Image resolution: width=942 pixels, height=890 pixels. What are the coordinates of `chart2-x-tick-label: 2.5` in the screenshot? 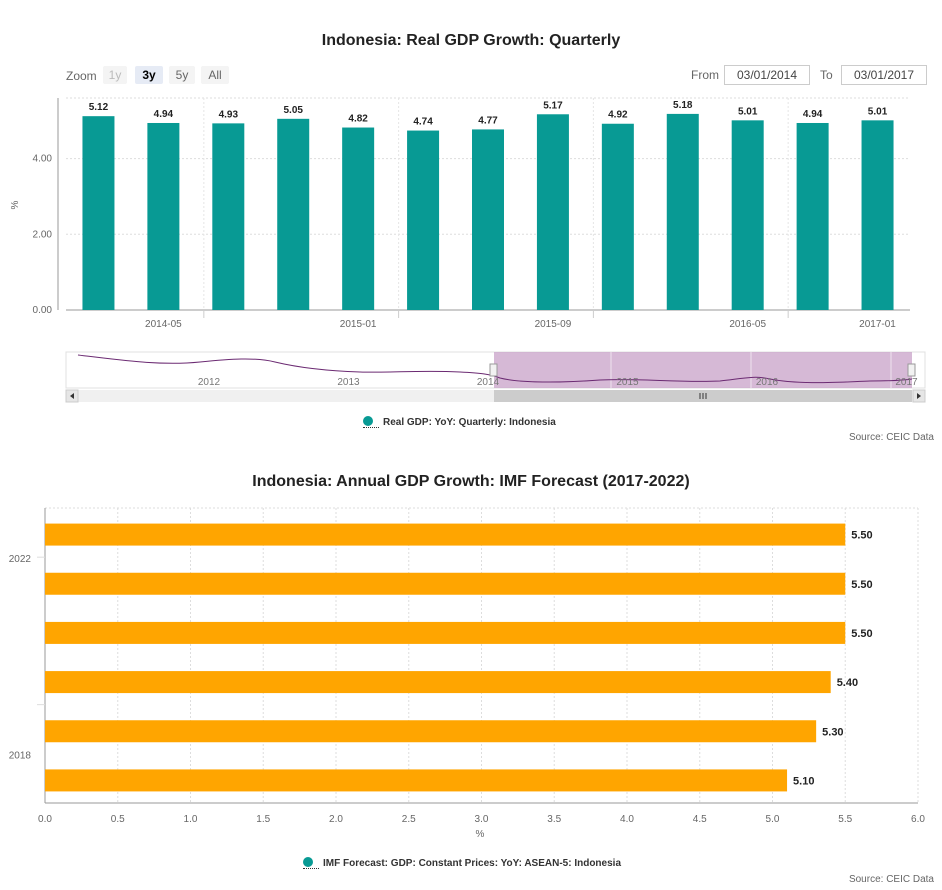 It's located at (409, 819).